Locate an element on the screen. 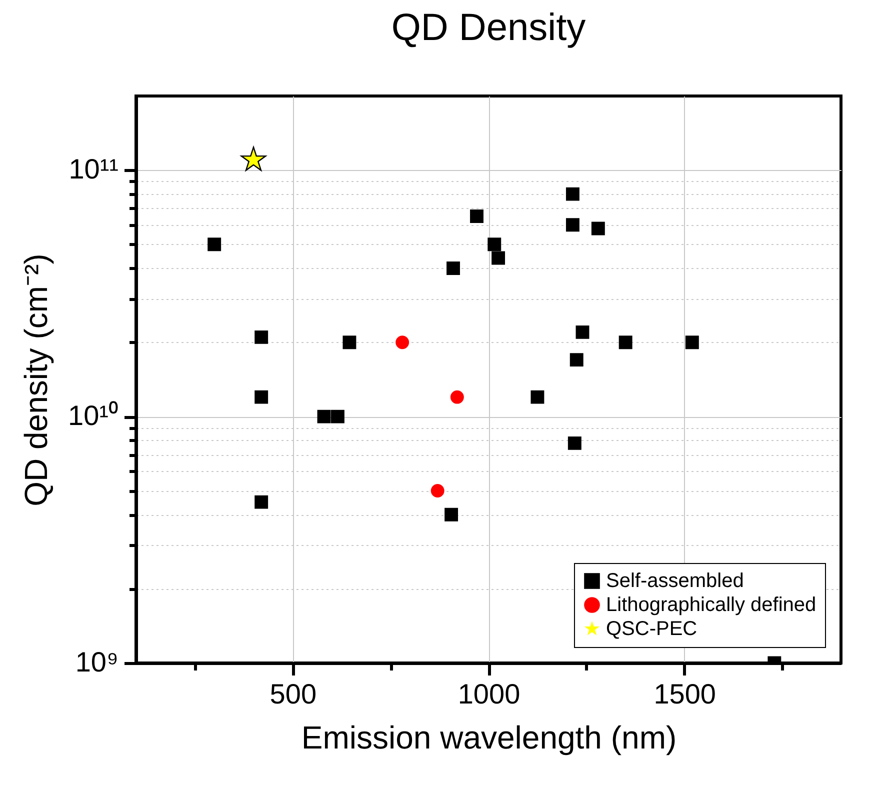 This screenshot has height=788, width=878. chart-title: QD Density is located at coordinates (488, 28).